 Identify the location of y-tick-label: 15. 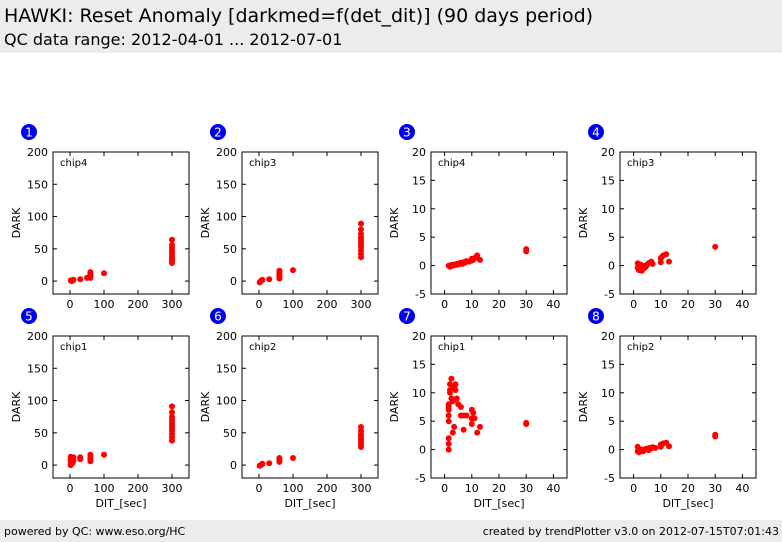
(608, 364).